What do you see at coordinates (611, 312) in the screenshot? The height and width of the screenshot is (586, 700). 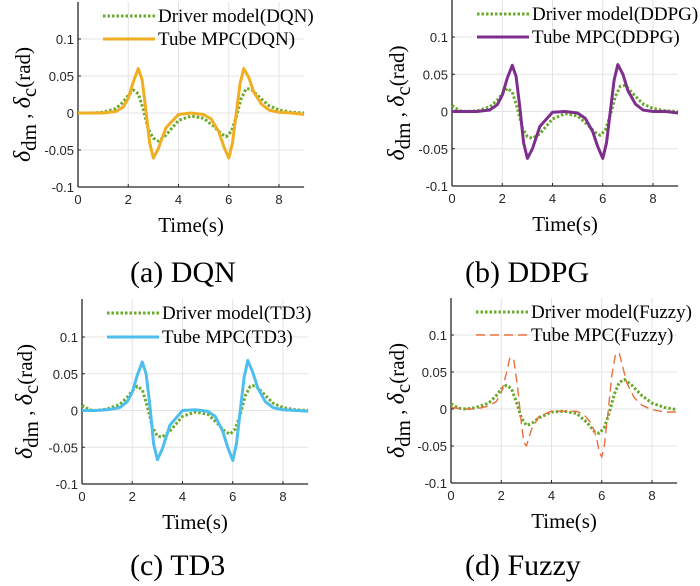 I see `legend-label: Driver model(Fuzzy)` at bounding box center [611, 312].